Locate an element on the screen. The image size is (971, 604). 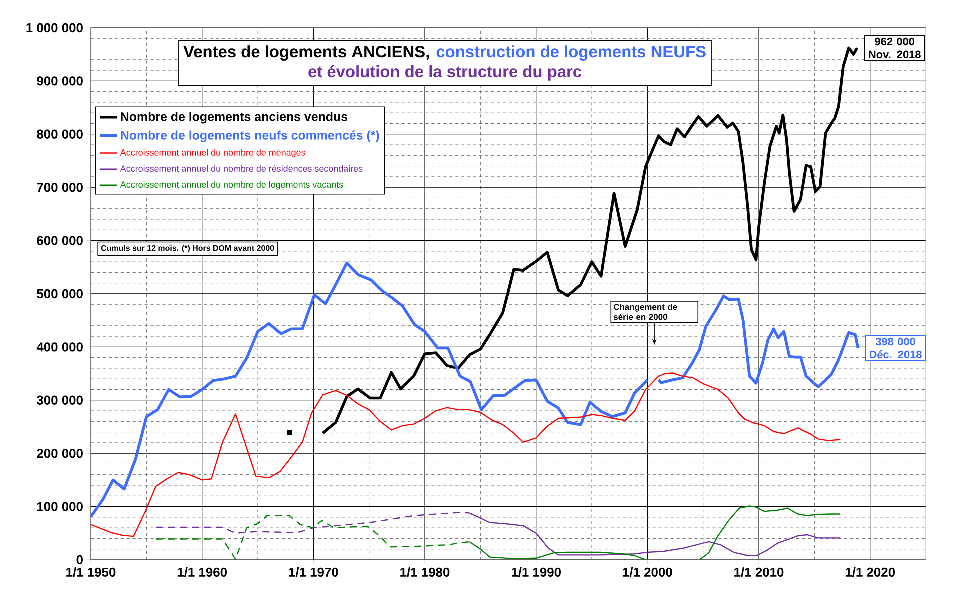
legend-label: Accroissement annuel du nombre de résidences secondaires is located at coordinates (241, 168).